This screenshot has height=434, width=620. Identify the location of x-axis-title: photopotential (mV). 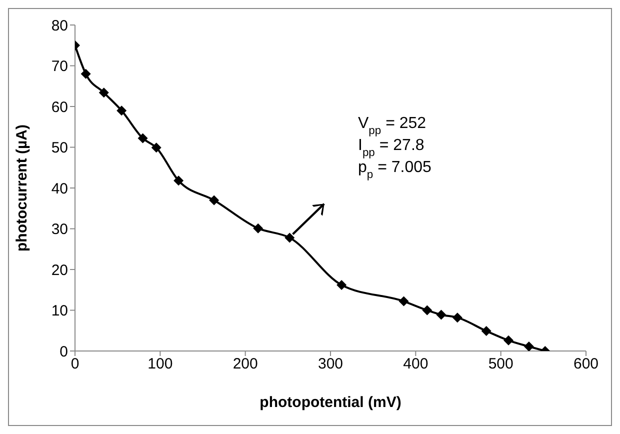
(331, 402).